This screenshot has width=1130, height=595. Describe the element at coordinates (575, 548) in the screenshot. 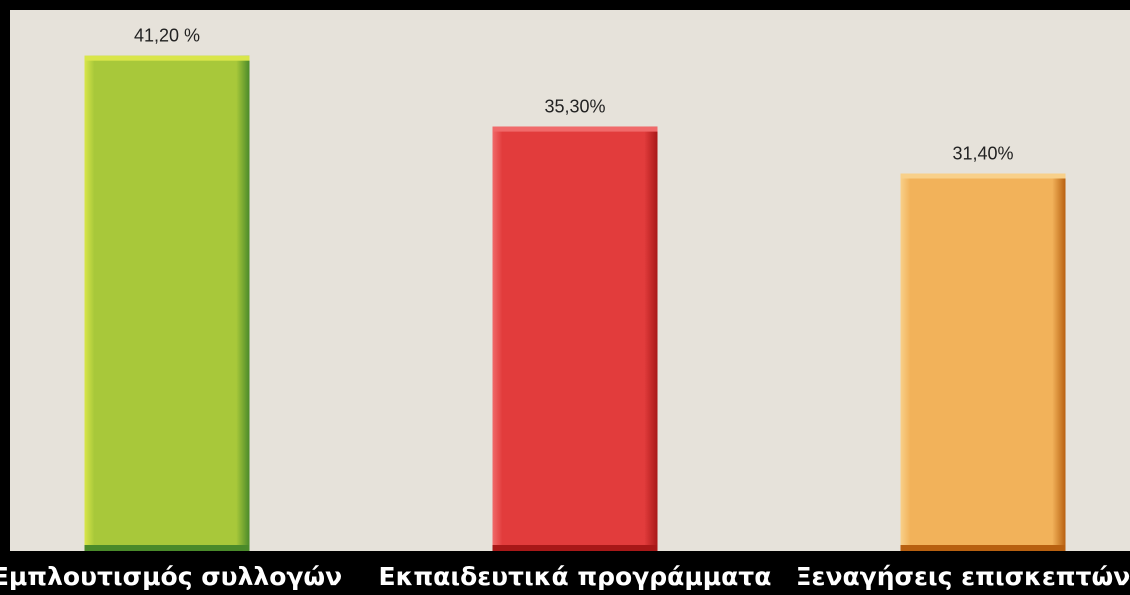

I see `bar-2-bottom-shade` at that location.